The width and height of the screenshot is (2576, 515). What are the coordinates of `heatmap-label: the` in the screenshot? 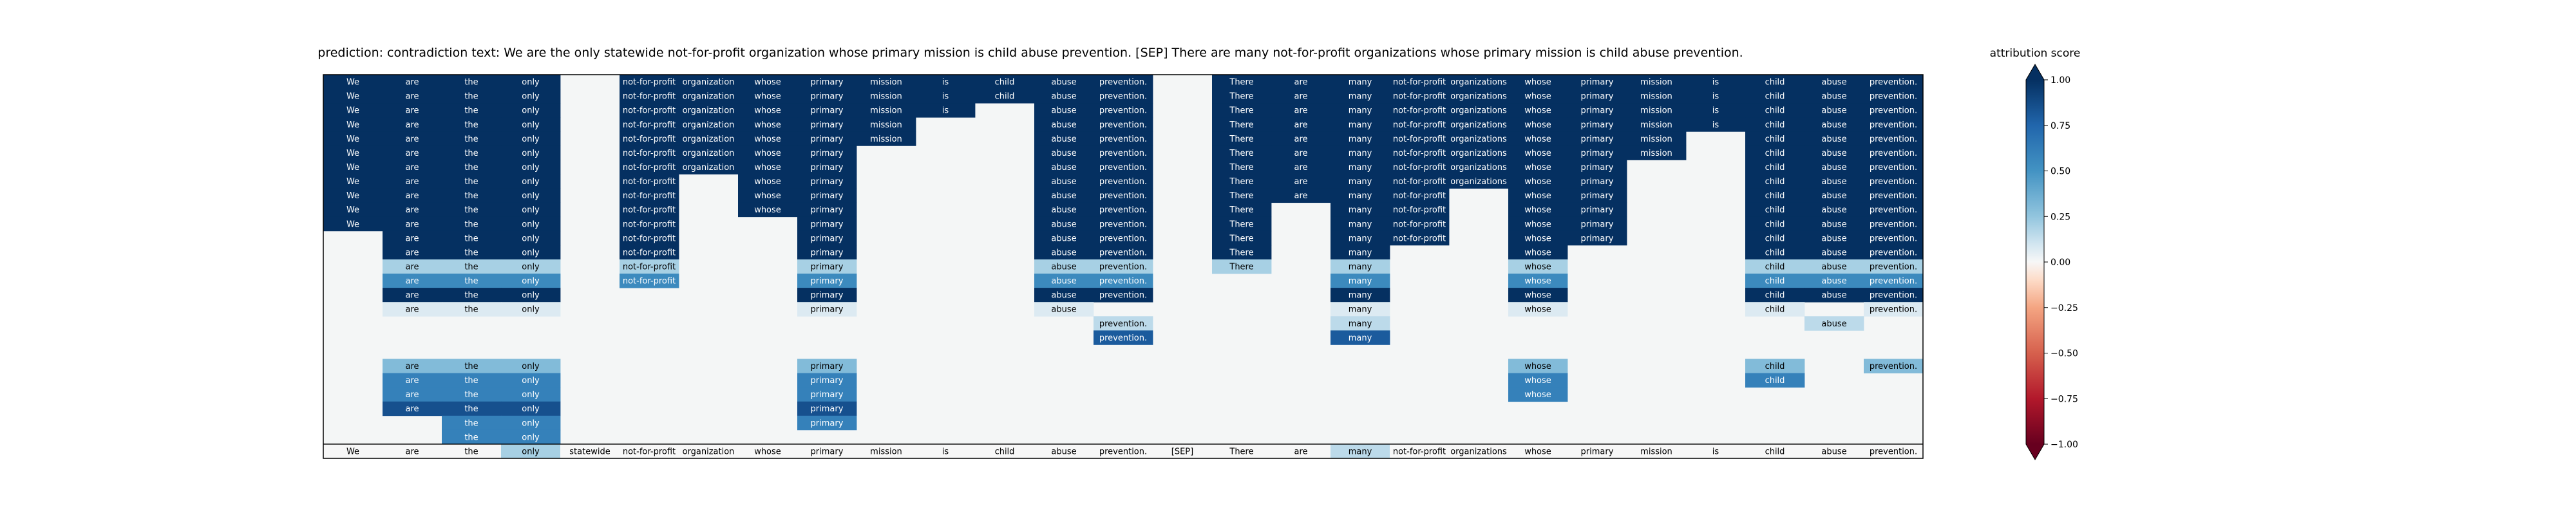 It's located at (471, 239).